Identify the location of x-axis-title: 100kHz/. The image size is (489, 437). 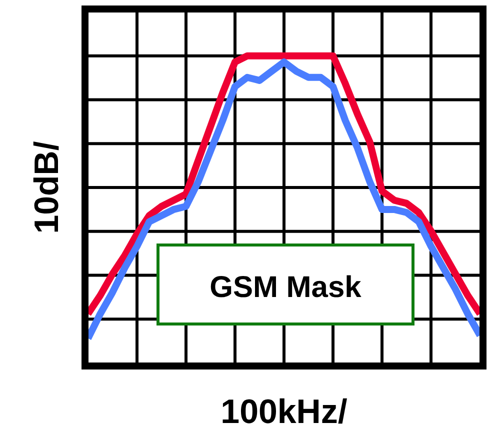
(284, 412).